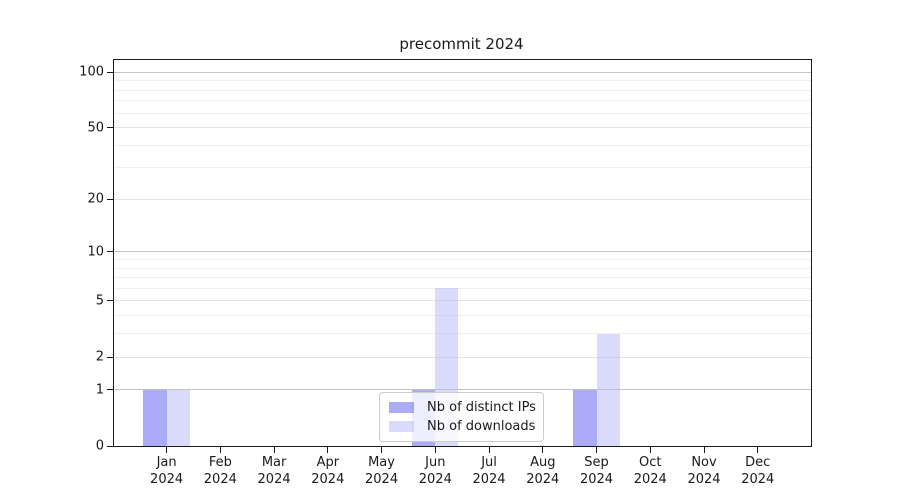  Describe the element at coordinates (489, 471) in the screenshot. I see `x-tick-label-jul: Jul 2024` at that location.